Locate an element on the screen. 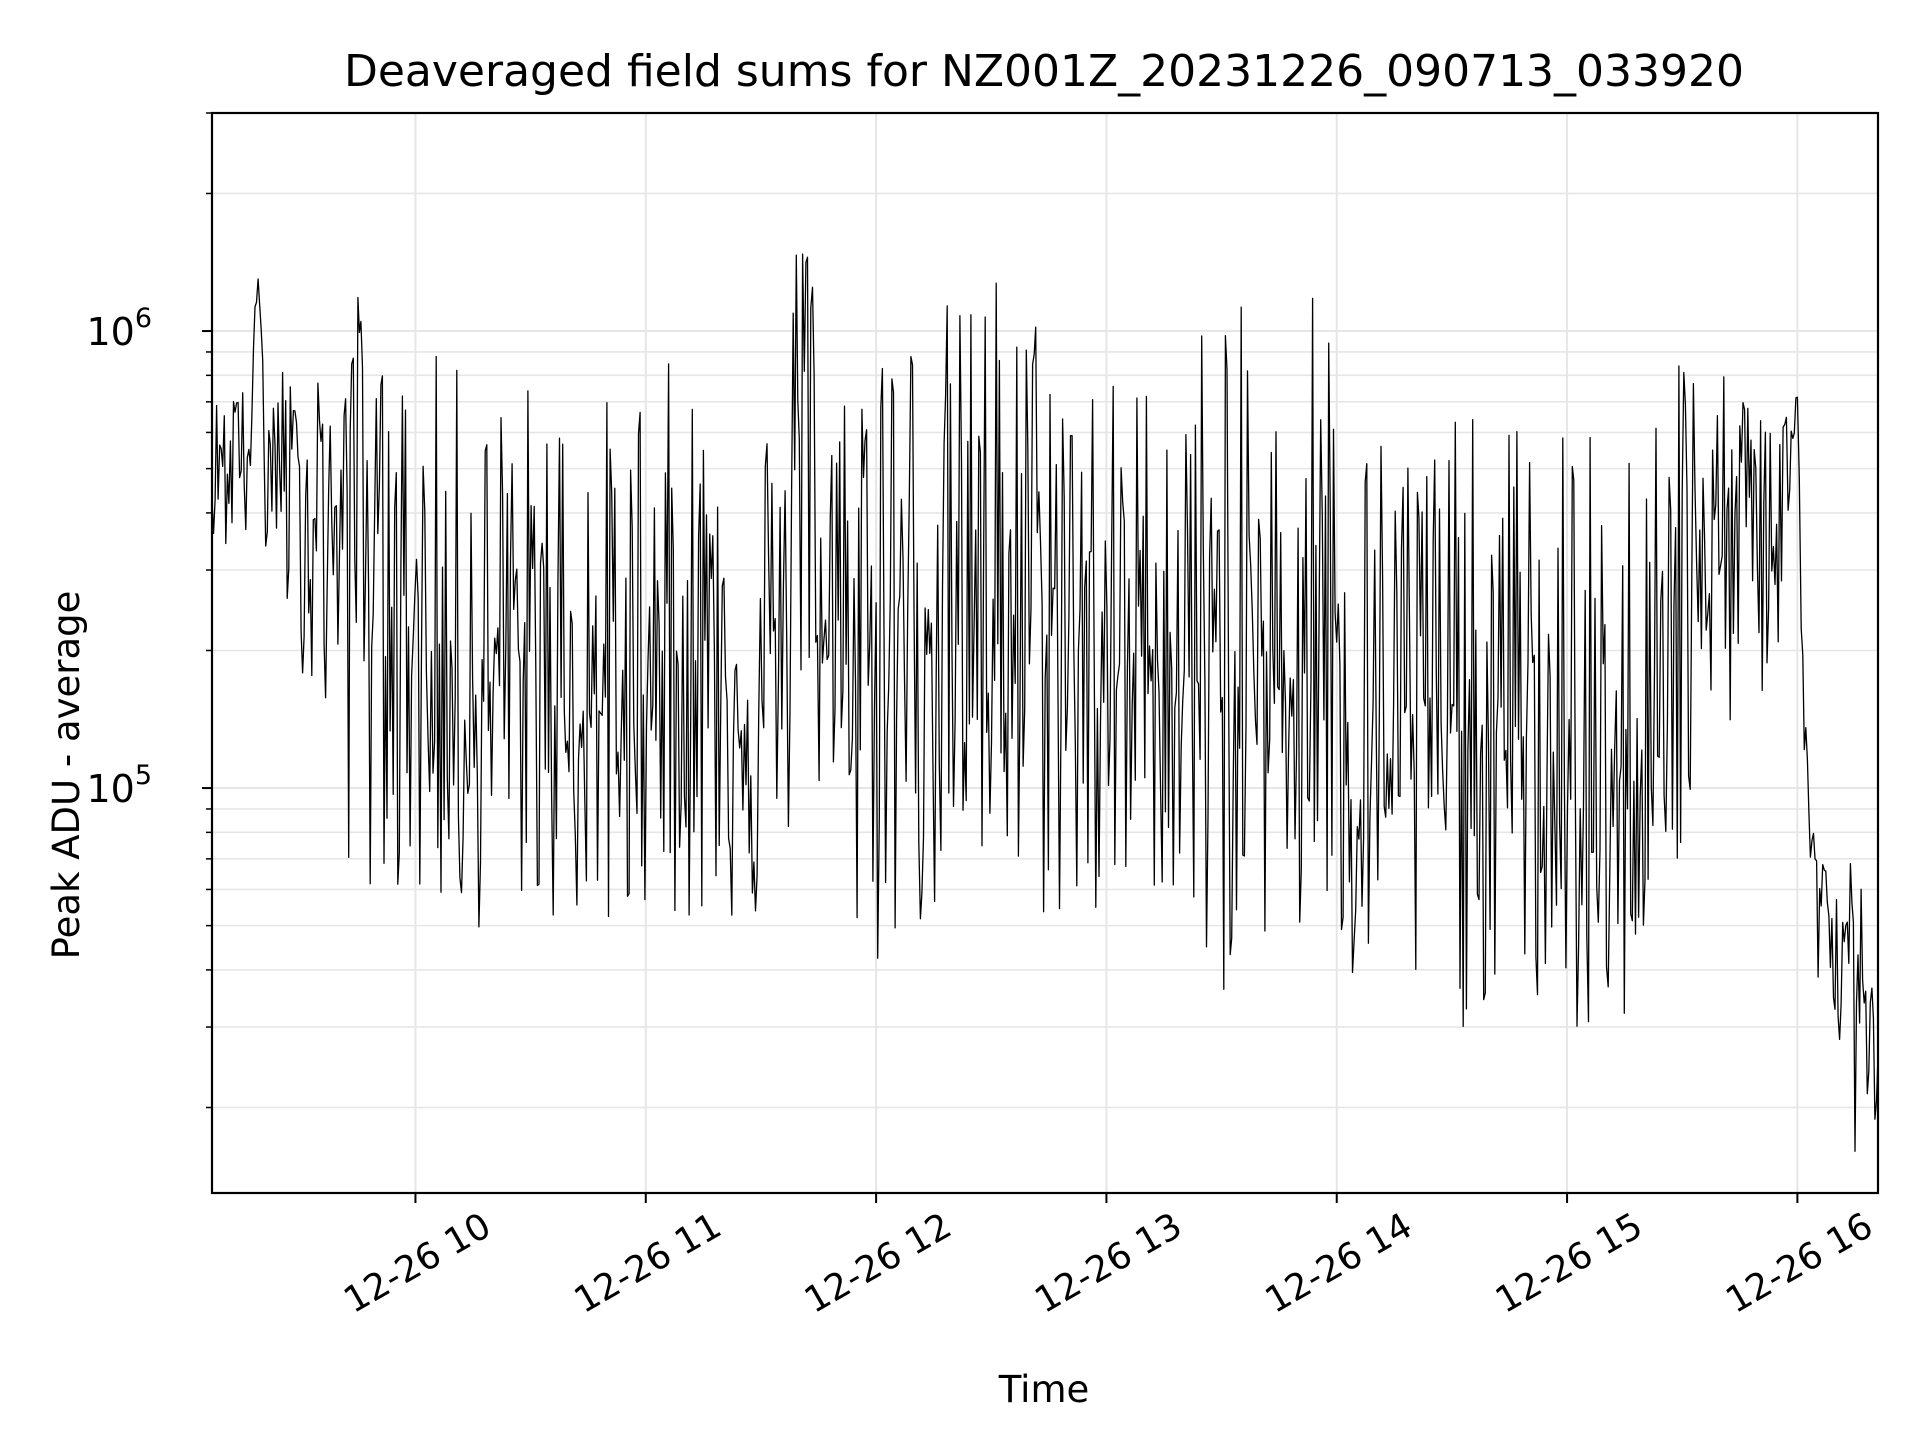 This screenshot has height=1440, width=1920. x-axis-label: Time is located at coordinates (1044, 1389).